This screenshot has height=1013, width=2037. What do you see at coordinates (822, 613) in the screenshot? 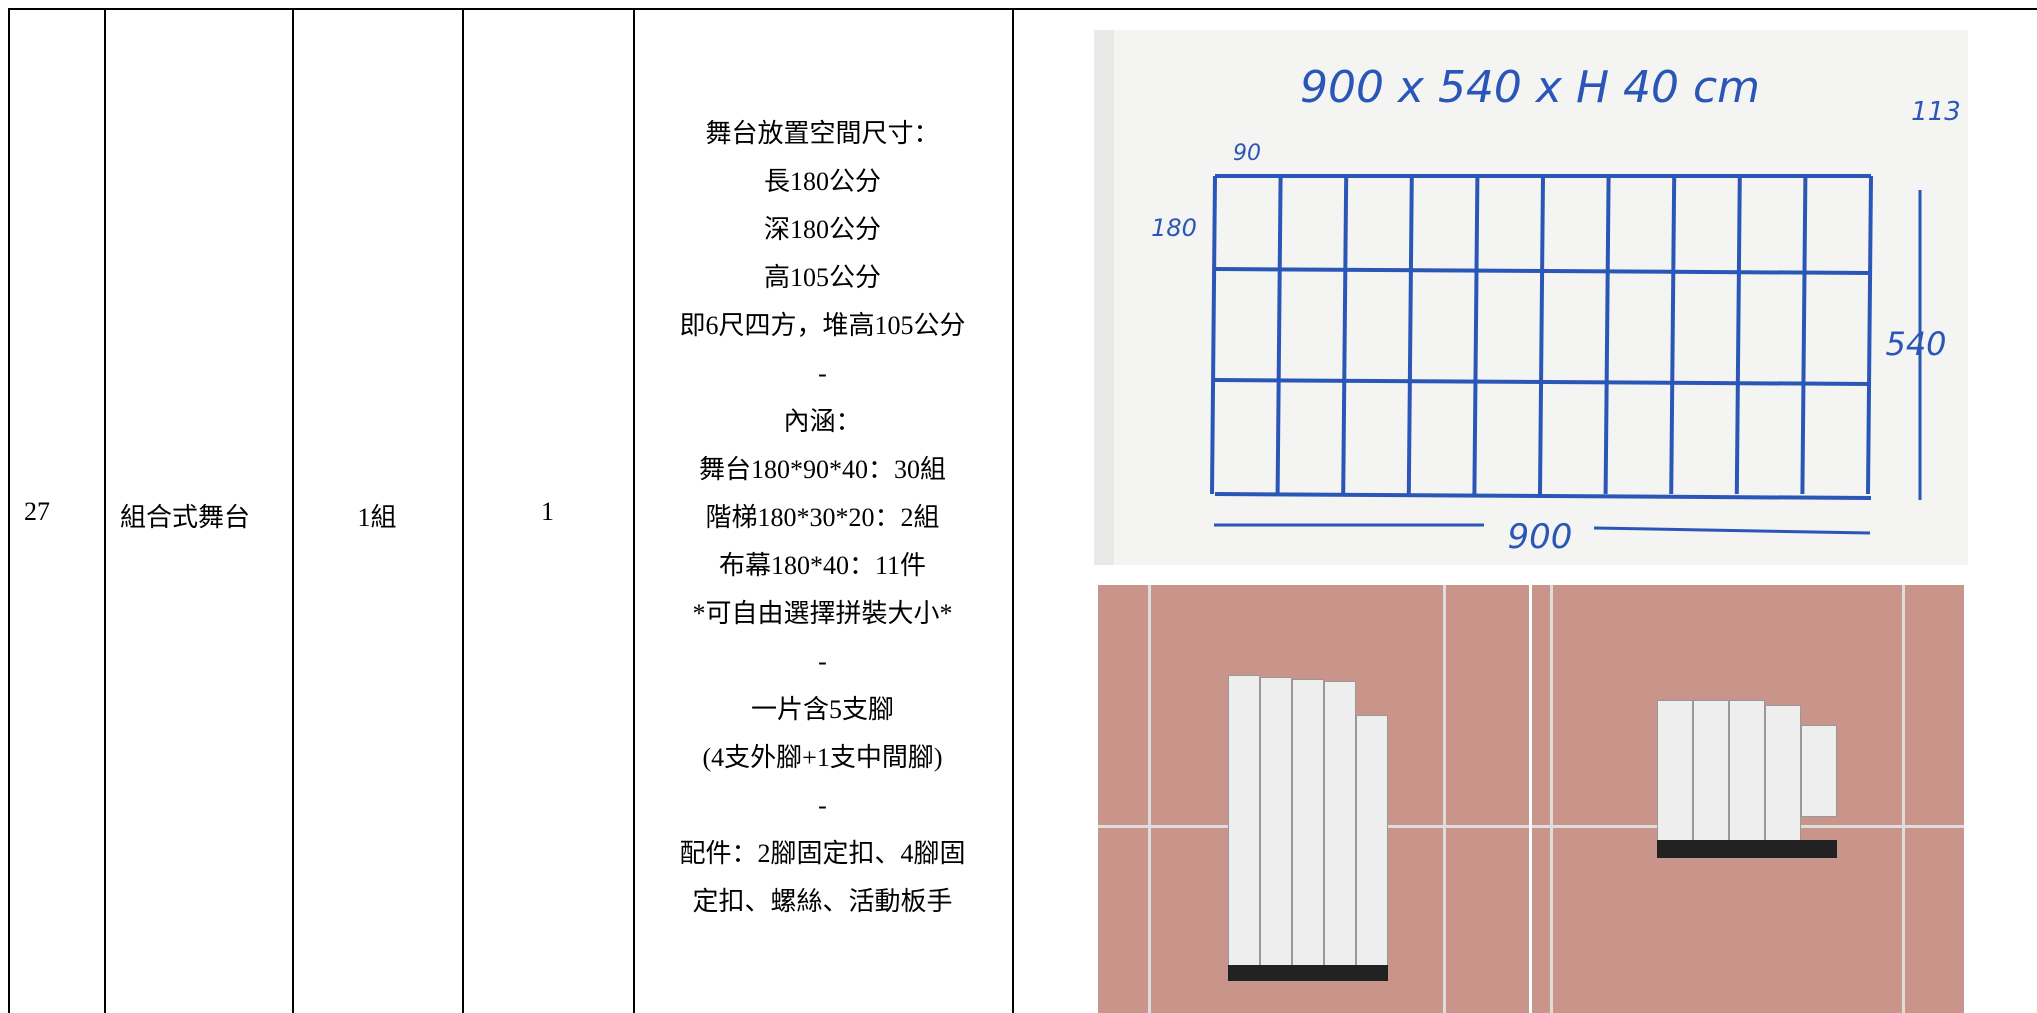
I see `description-line: *可自由選擇拼裝大小*` at bounding box center [822, 613].